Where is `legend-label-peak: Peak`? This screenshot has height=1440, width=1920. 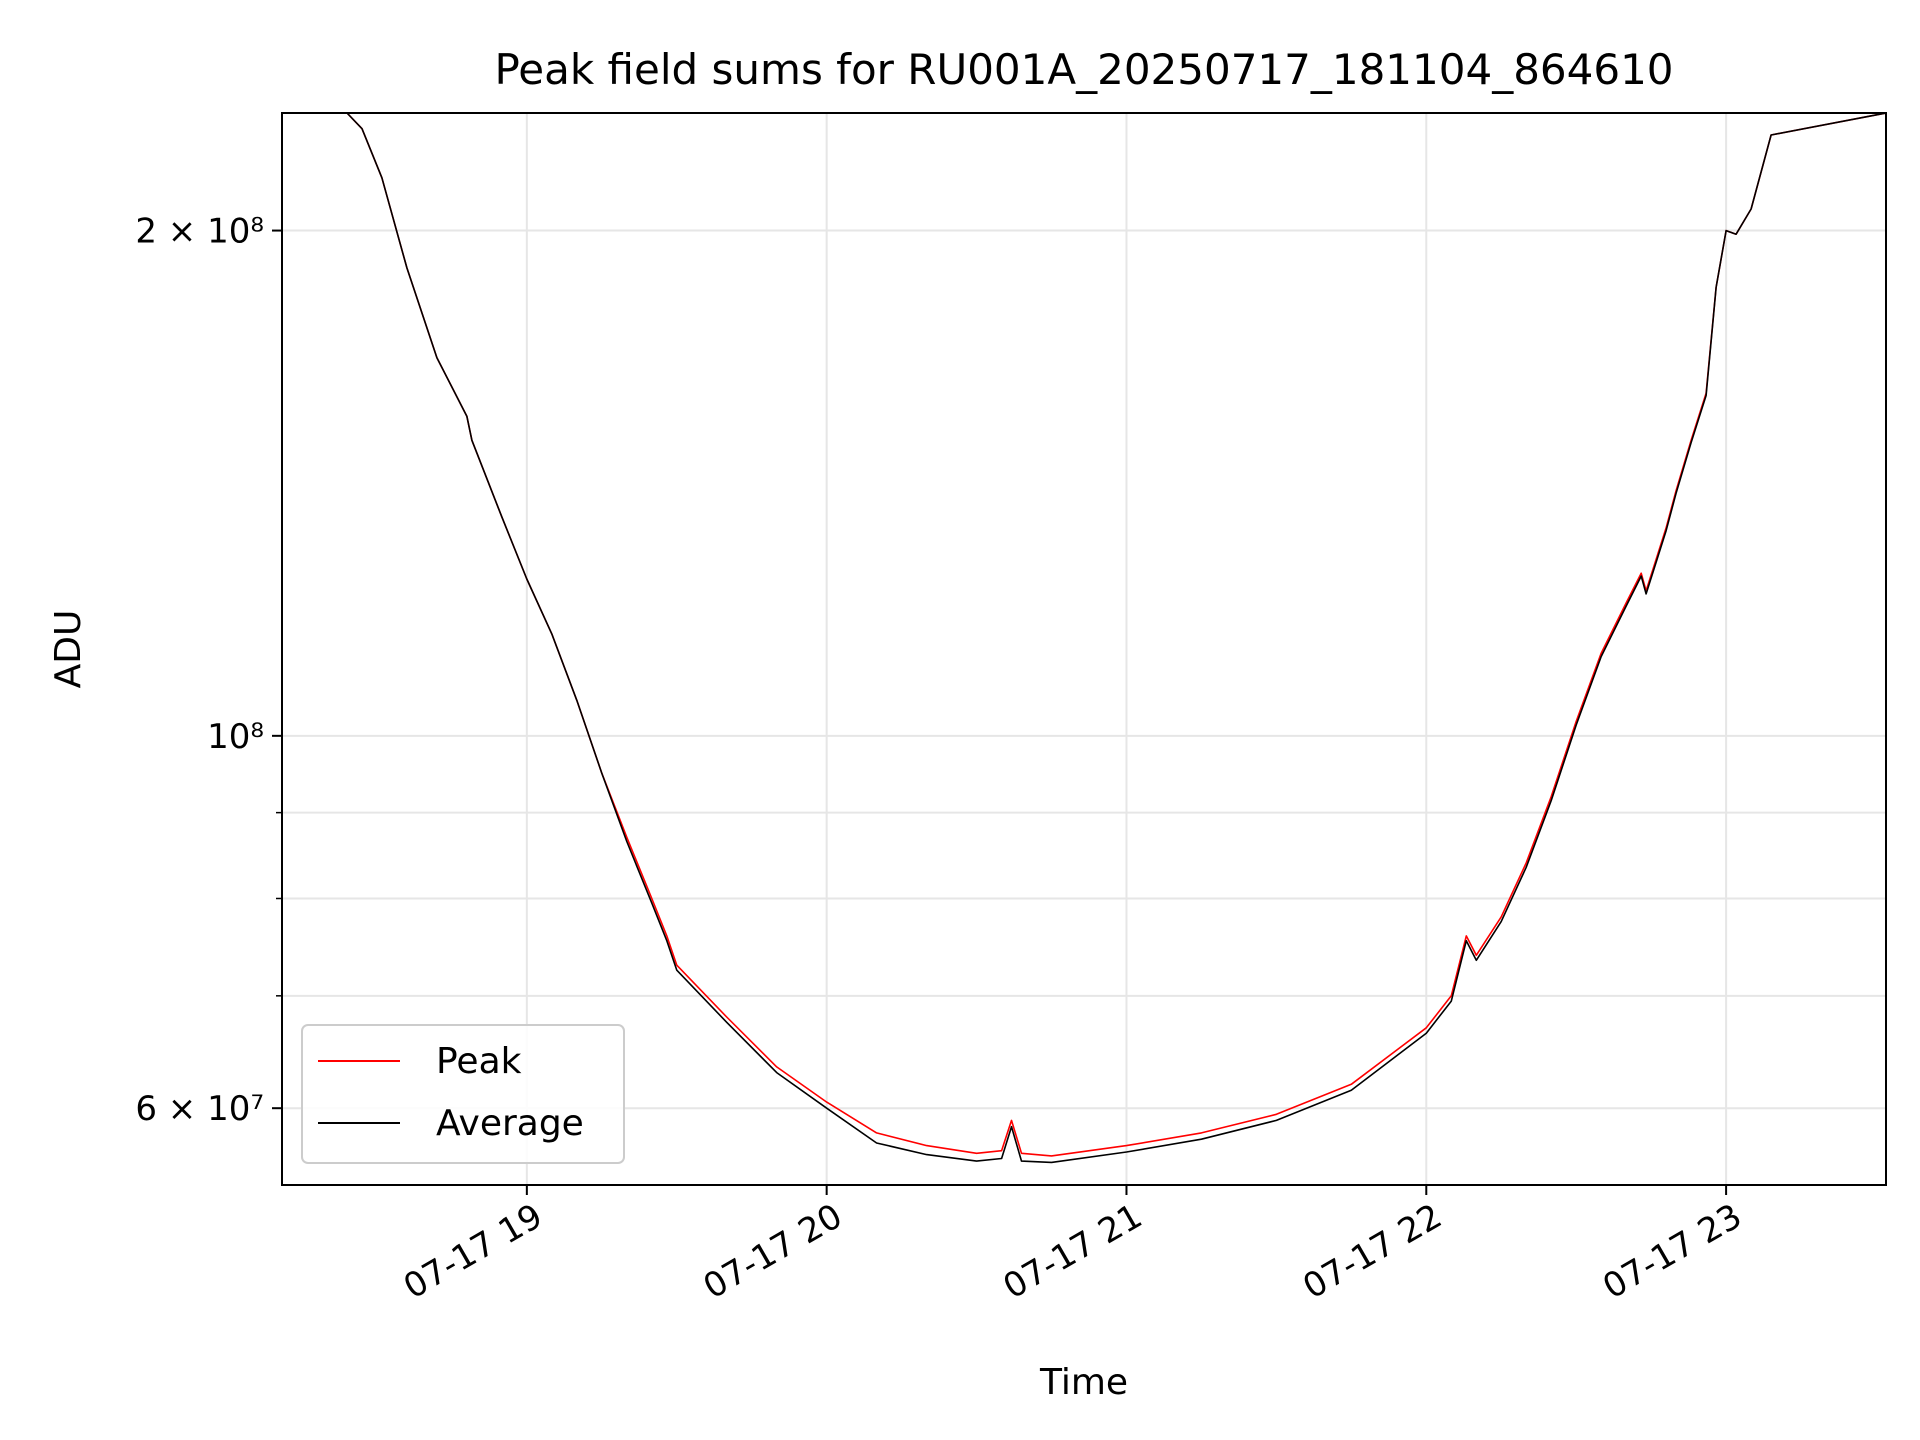
legend-label-peak: Peak is located at coordinates (479, 1061).